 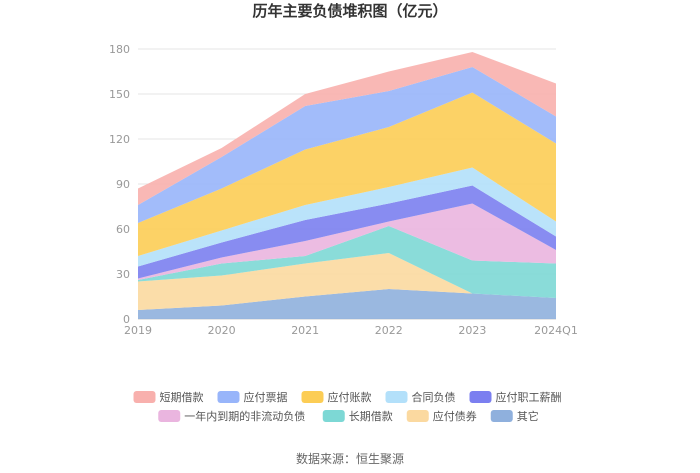 What do you see at coordinates (529, 397) in the screenshot?
I see `legend-item-label: 应付职工薪酬` at bounding box center [529, 397].